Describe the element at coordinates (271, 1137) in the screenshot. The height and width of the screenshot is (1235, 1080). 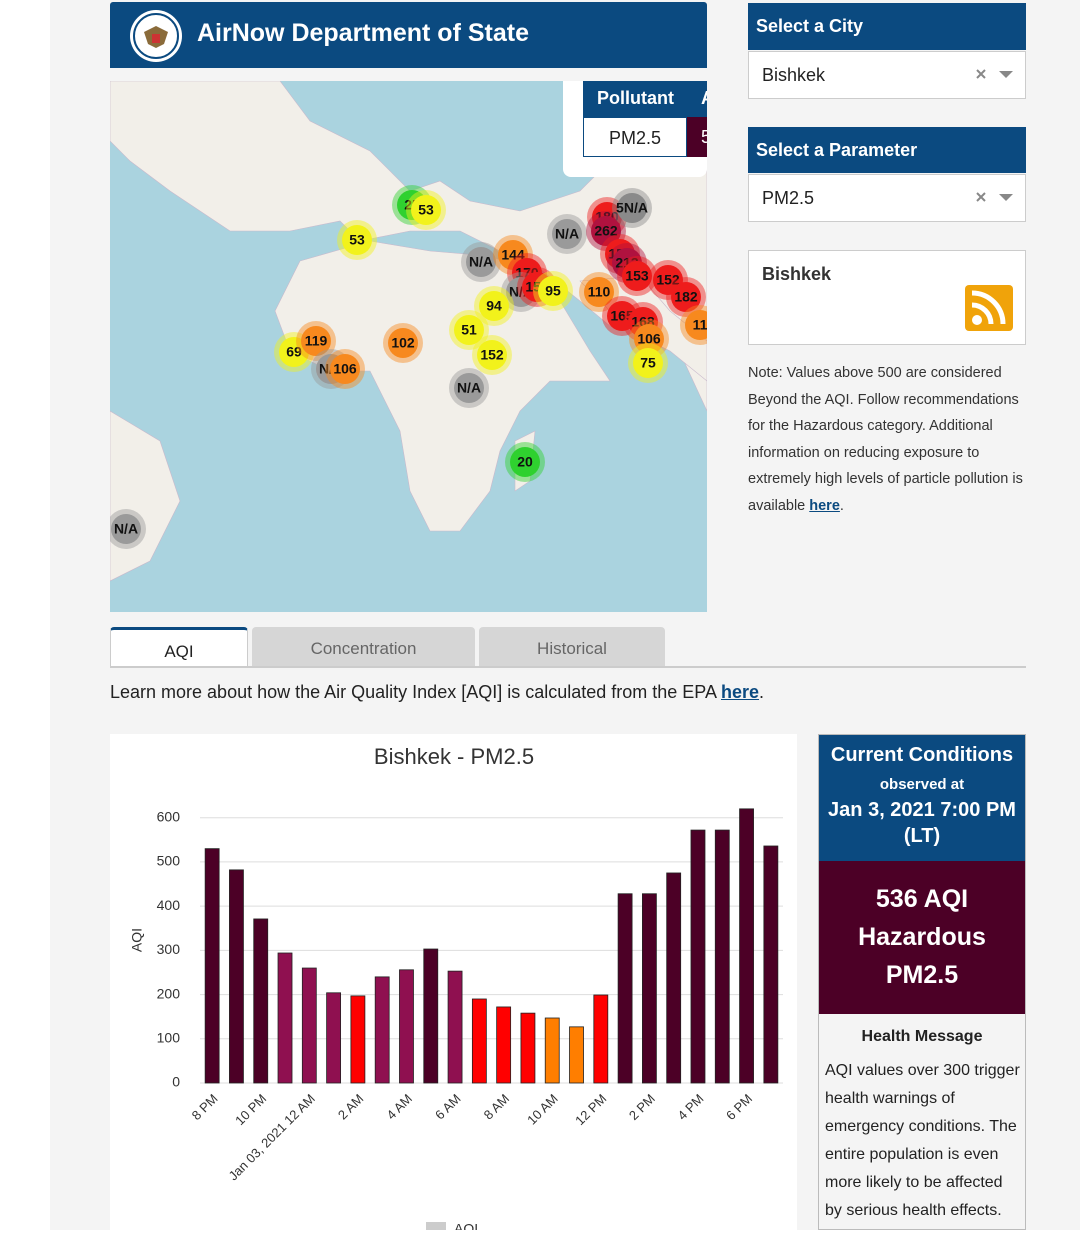
I see `x-tick-label: Jan 03, 2021 12 AM` at that location.